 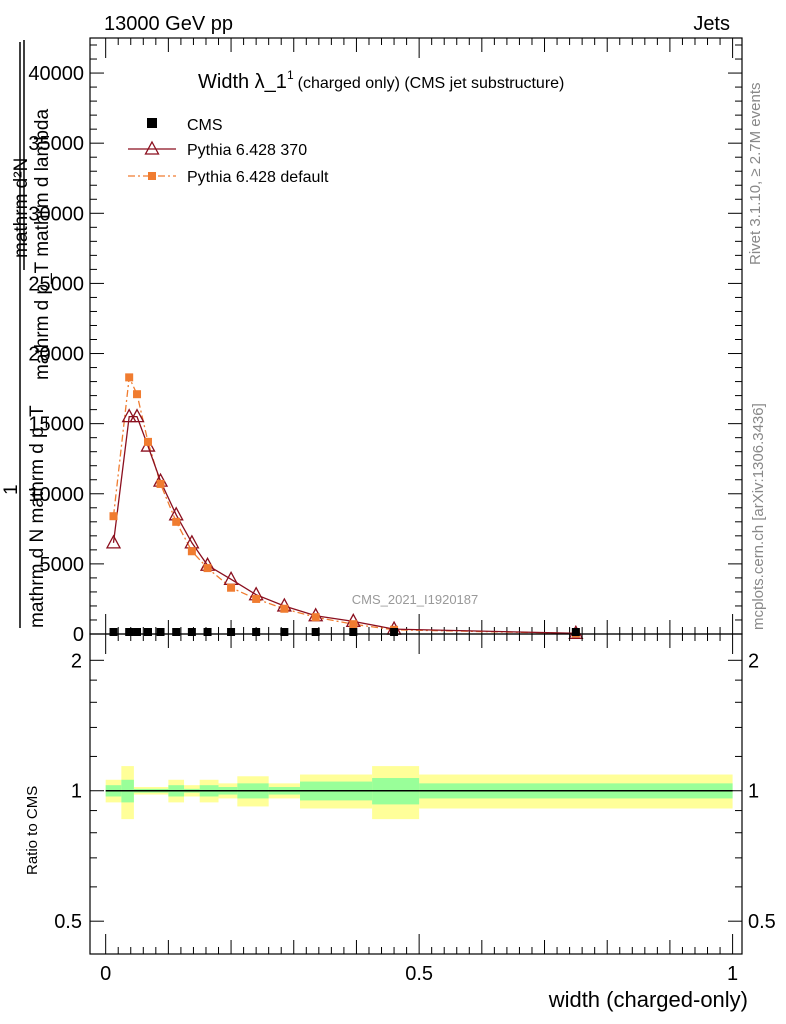 What do you see at coordinates (11, 489) in the screenshot?
I see `y-axis-label-one: 1` at bounding box center [11, 489].